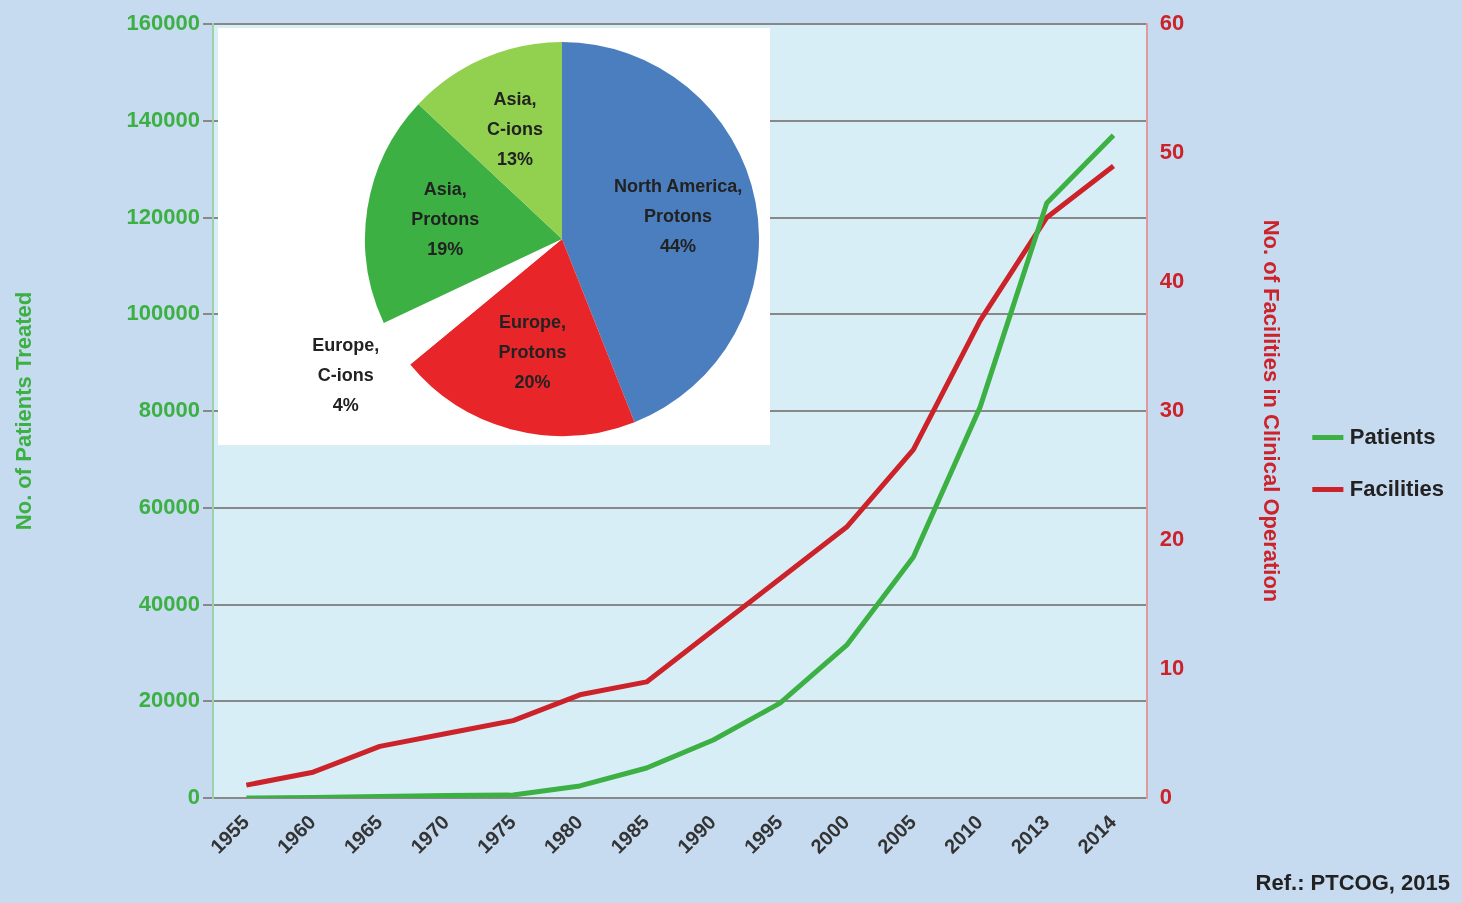 This screenshot has height=903, width=1462. Describe the element at coordinates (1392, 436) in the screenshot. I see `legend-label: Patients` at that location.